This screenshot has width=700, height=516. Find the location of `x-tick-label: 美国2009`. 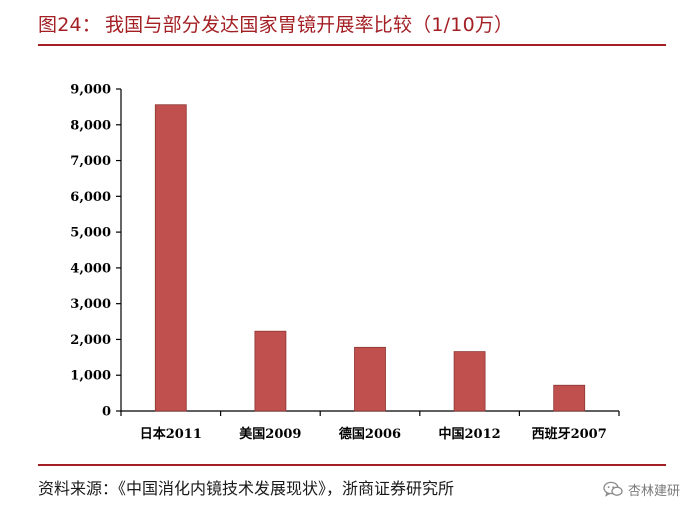

x-tick-label: 美国2009 is located at coordinates (270, 434).